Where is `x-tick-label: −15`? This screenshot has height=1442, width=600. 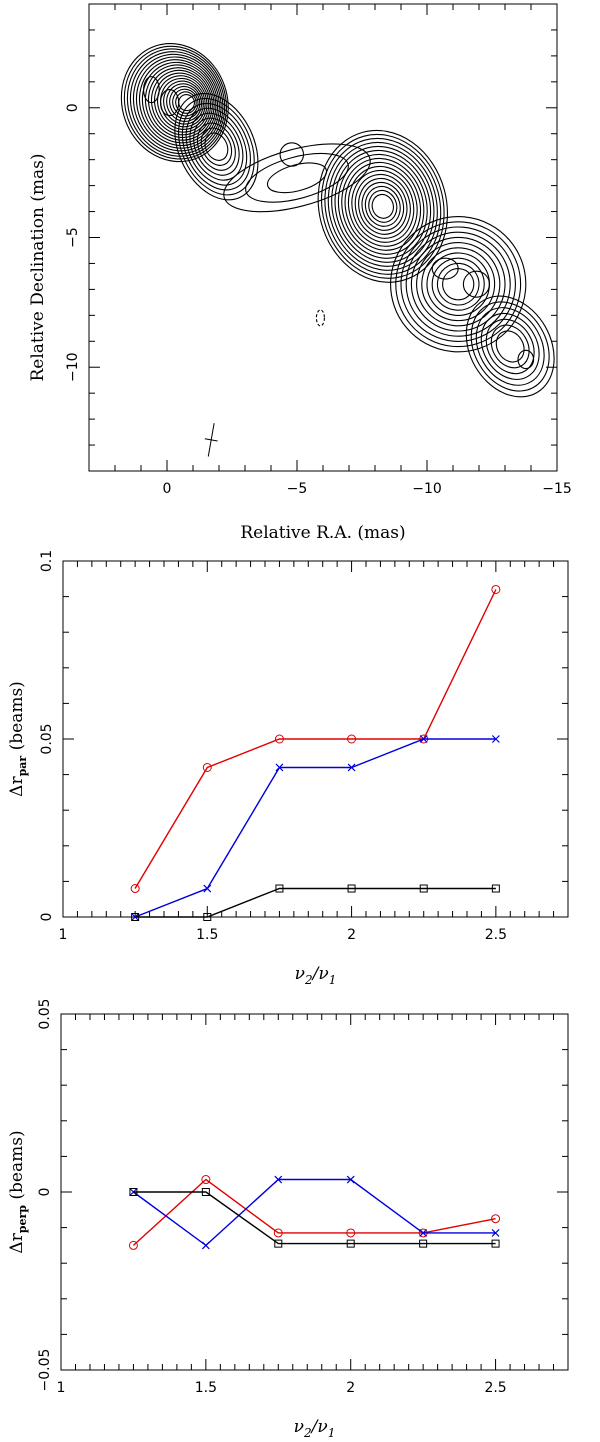 x-tick-label: −15 is located at coordinates (557, 489).